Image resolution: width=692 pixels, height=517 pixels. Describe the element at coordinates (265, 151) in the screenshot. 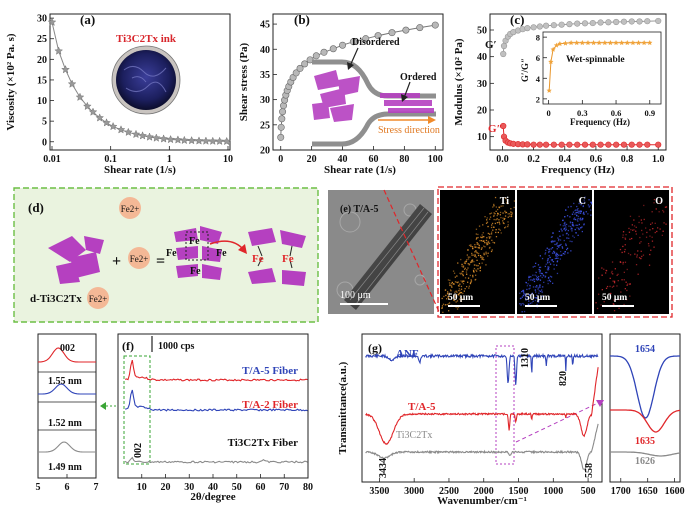

I see `b-y-tick-label: 20` at that location.